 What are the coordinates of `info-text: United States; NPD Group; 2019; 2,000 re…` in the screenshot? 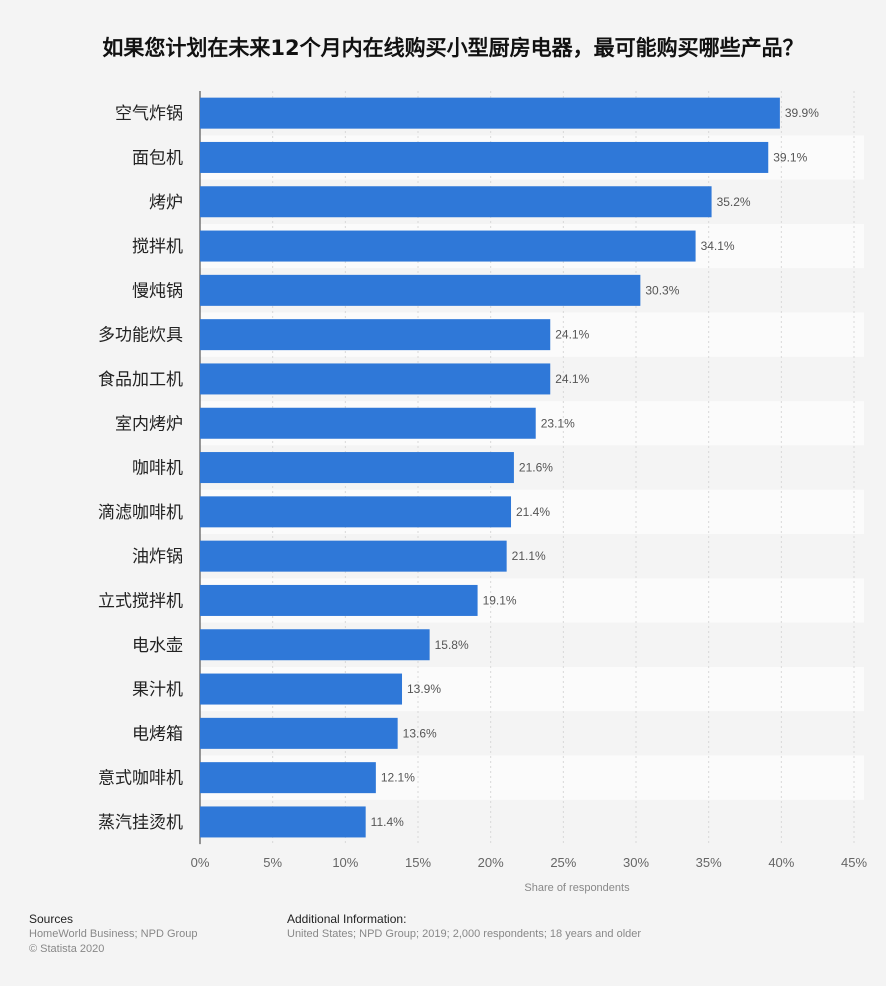 It's located at (464, 934).